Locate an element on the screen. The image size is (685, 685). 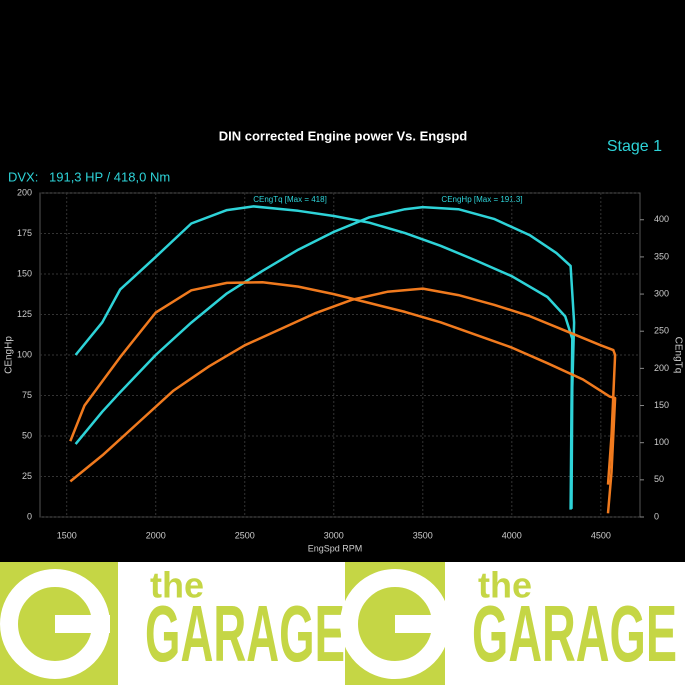
y2-tick-label: 150 is located at coordinates (661, 405).